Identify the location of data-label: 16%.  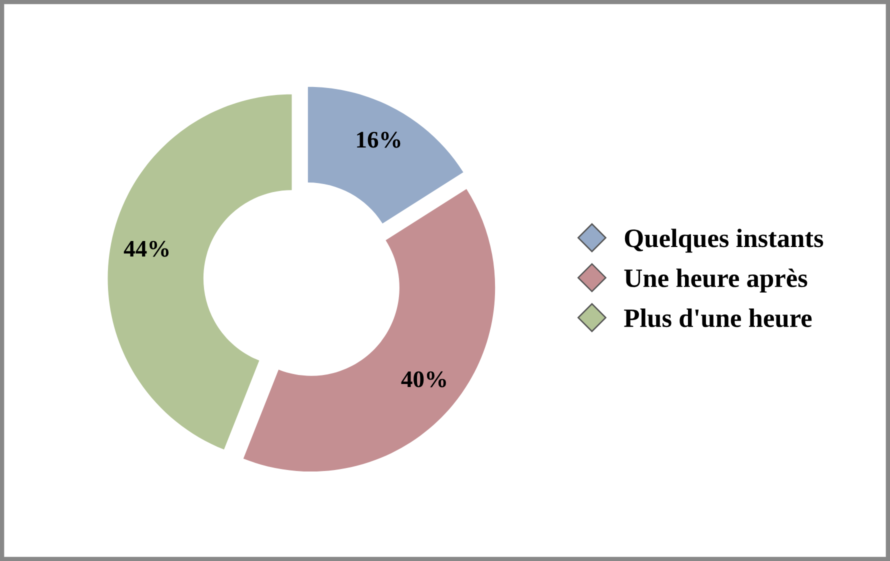
(378, 140).